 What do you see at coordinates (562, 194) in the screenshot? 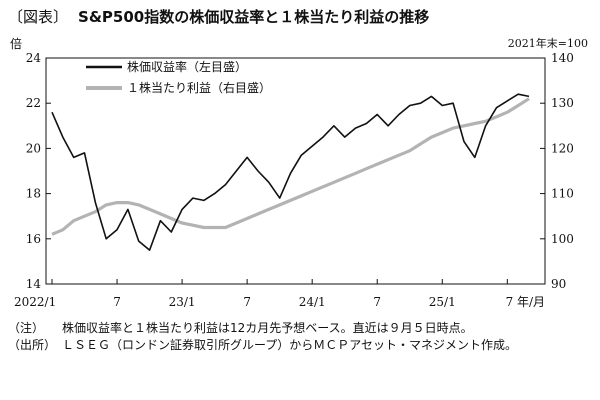
I see `right-tick-label: 110` at bounding box center [562, 194].